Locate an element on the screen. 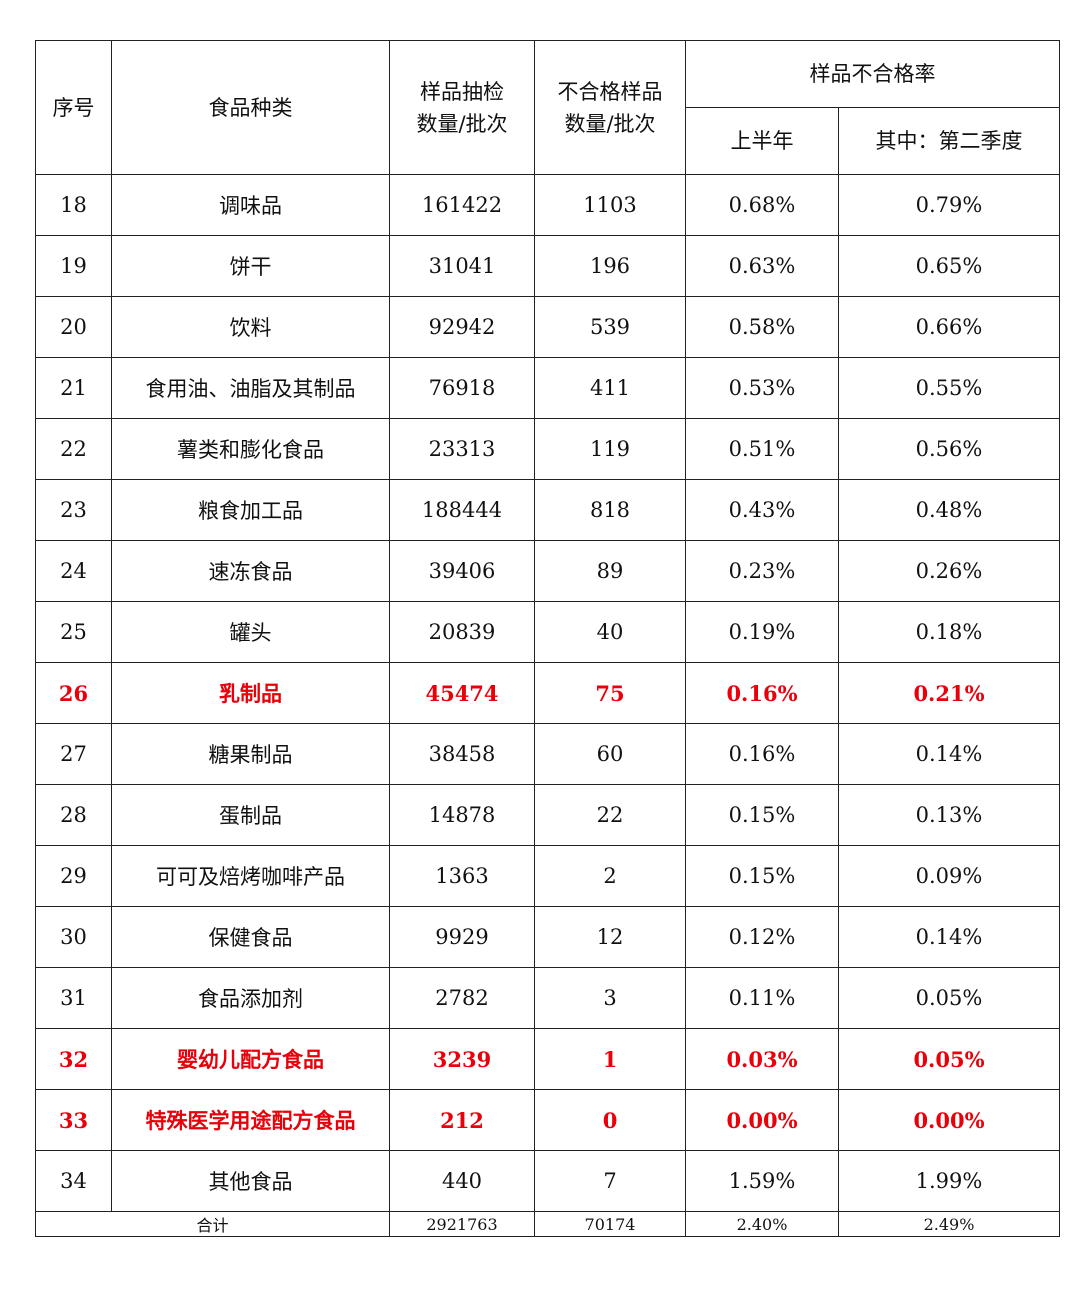 This screenshot has width=1080, height=1291. row-sample-count: 76918 is located at coordinates (462, 388).